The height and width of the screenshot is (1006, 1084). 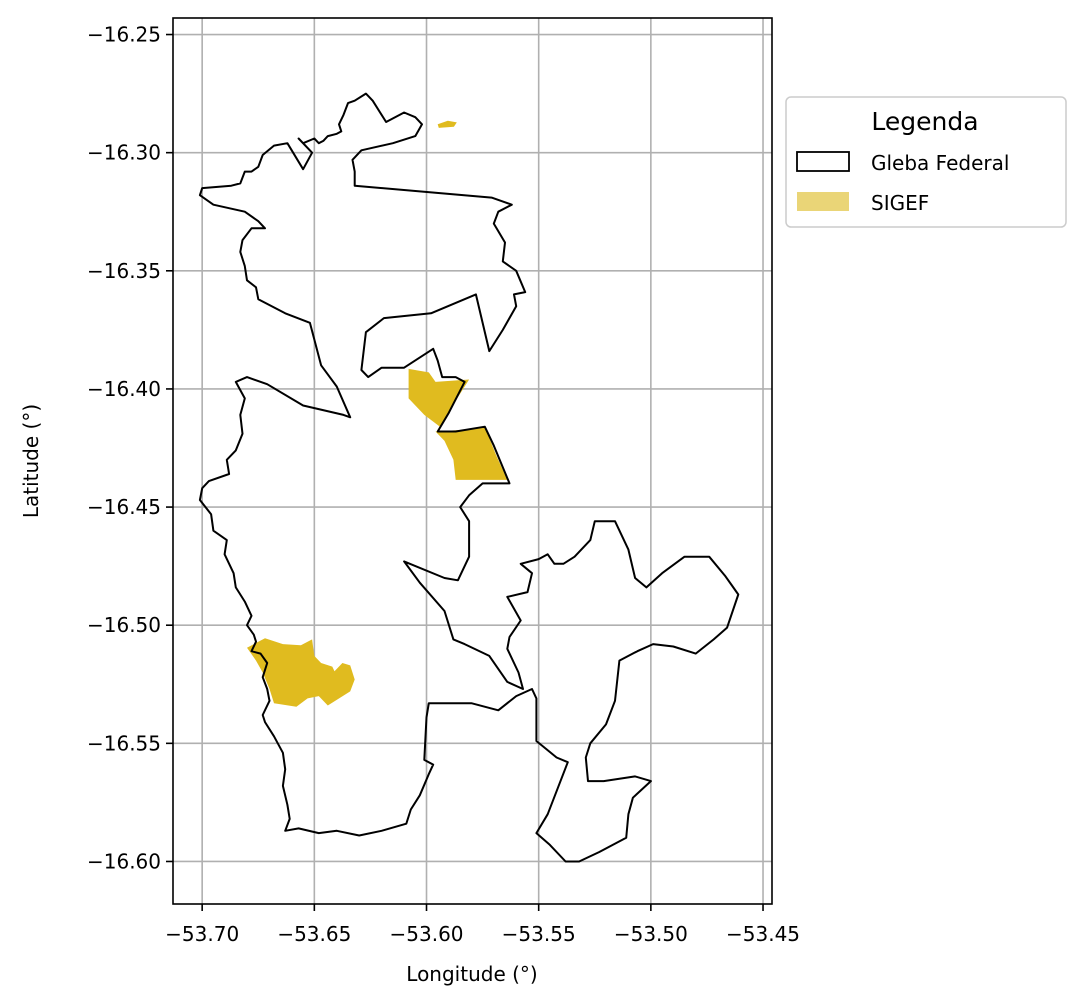 What do you see at coordinates (124, 743) in the screenshot?
I see `y-tick-label: −16.55` at bounding box center [124, 743].